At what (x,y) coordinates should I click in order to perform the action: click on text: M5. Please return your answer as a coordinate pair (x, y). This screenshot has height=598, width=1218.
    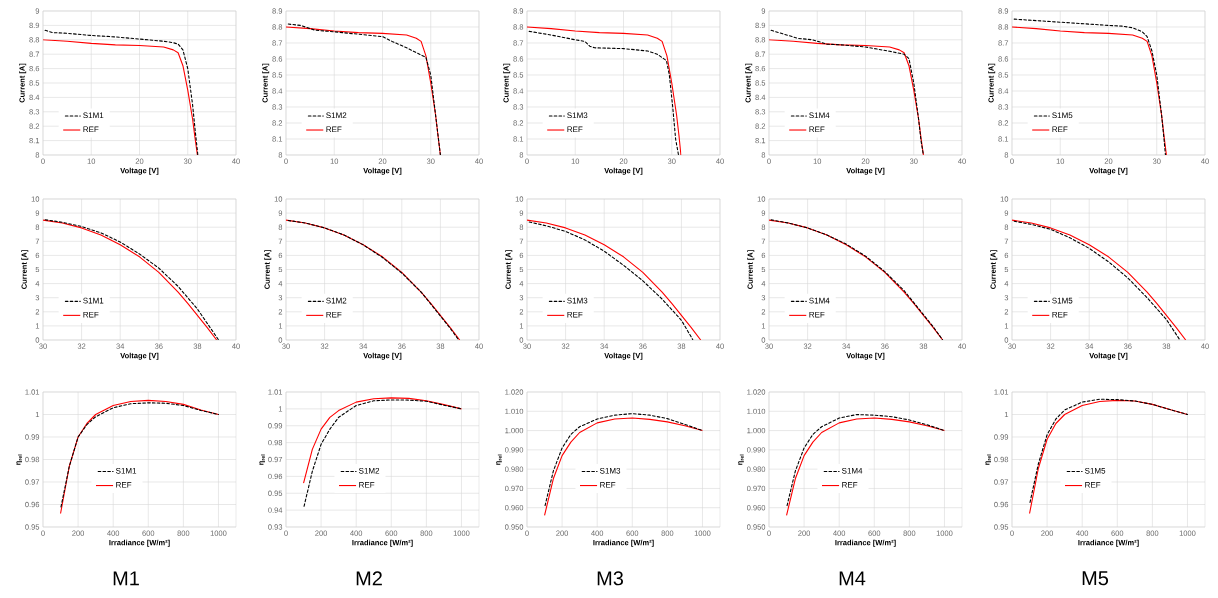
    Looking at the image, I should click on (1095, 578).